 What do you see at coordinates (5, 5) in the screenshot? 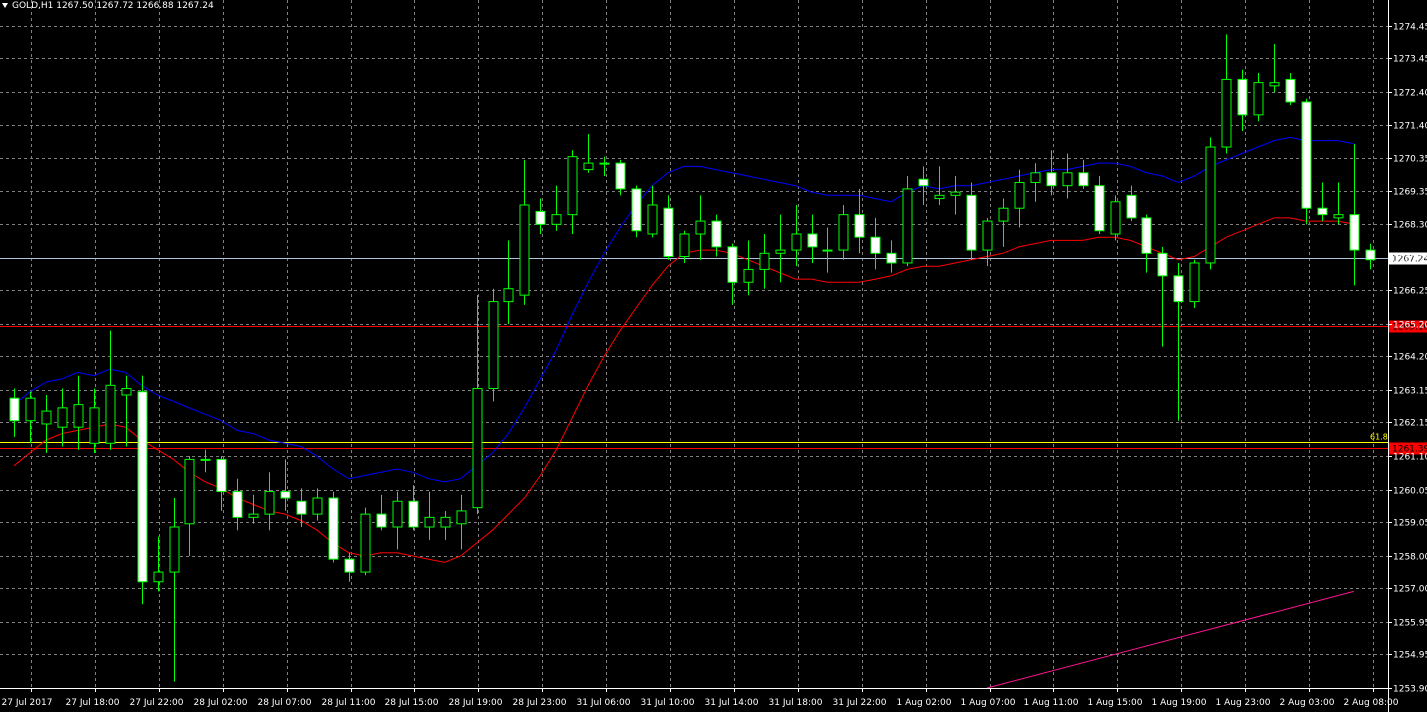
I see `dropdown-triangle-icon` at bounding box center [5, 5].